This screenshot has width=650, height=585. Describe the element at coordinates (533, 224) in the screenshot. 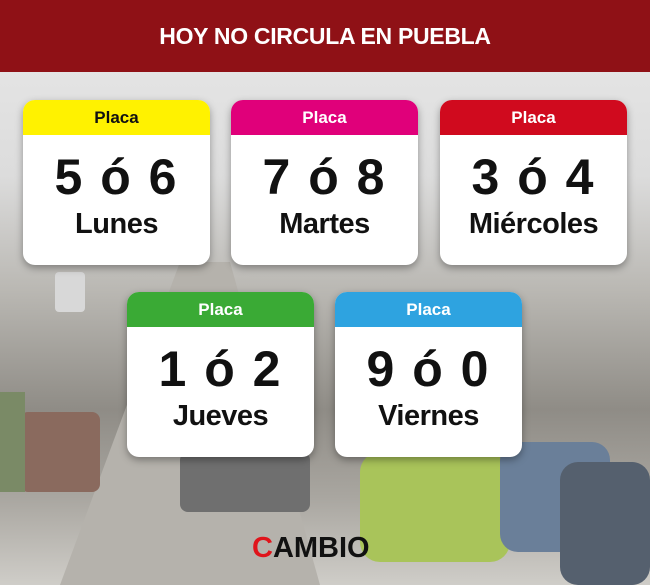

I see `day-name: Miércoles` at that location.